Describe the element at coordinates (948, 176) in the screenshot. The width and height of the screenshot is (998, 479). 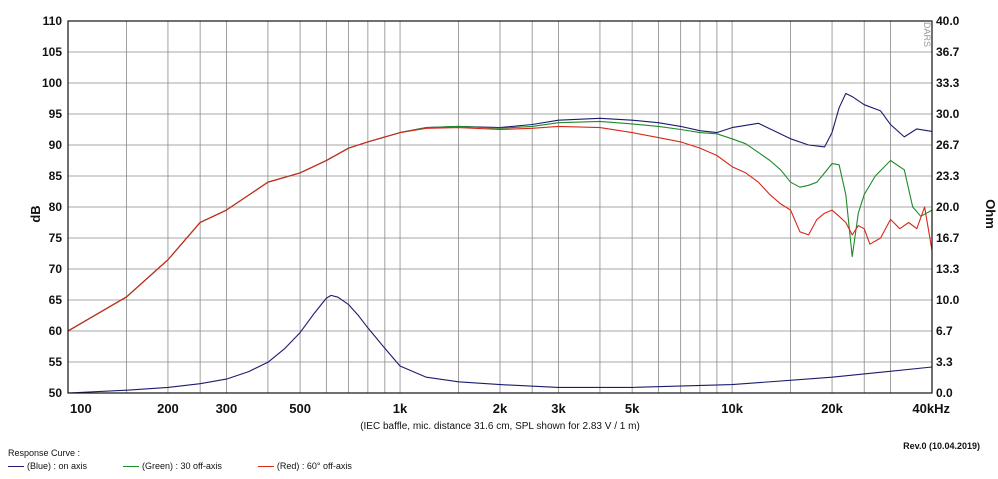
I see `y-tick-label-right: 23.3` at that location.